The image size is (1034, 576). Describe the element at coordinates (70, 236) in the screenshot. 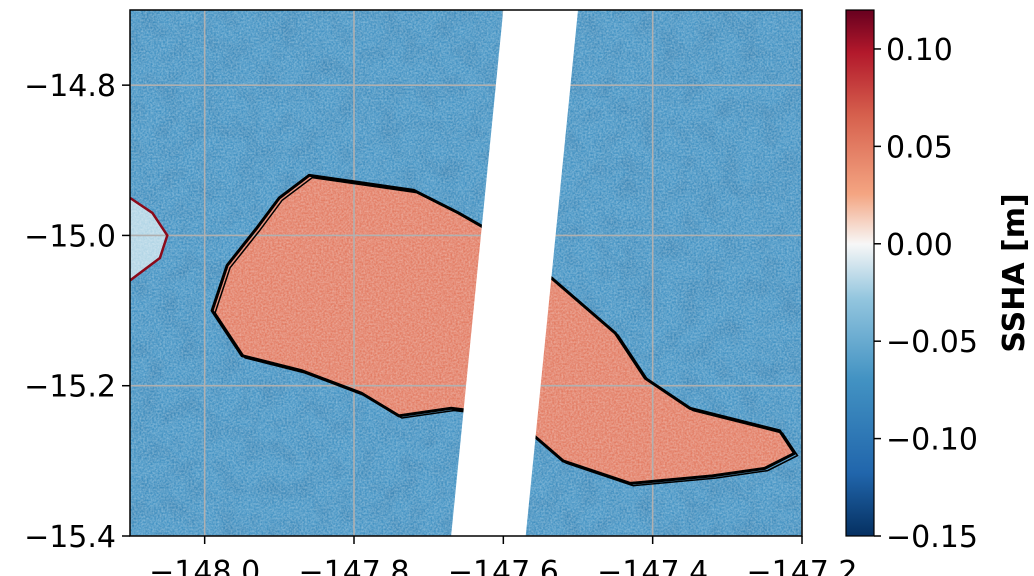

I see `y-tick-label: −15.0` at that location.